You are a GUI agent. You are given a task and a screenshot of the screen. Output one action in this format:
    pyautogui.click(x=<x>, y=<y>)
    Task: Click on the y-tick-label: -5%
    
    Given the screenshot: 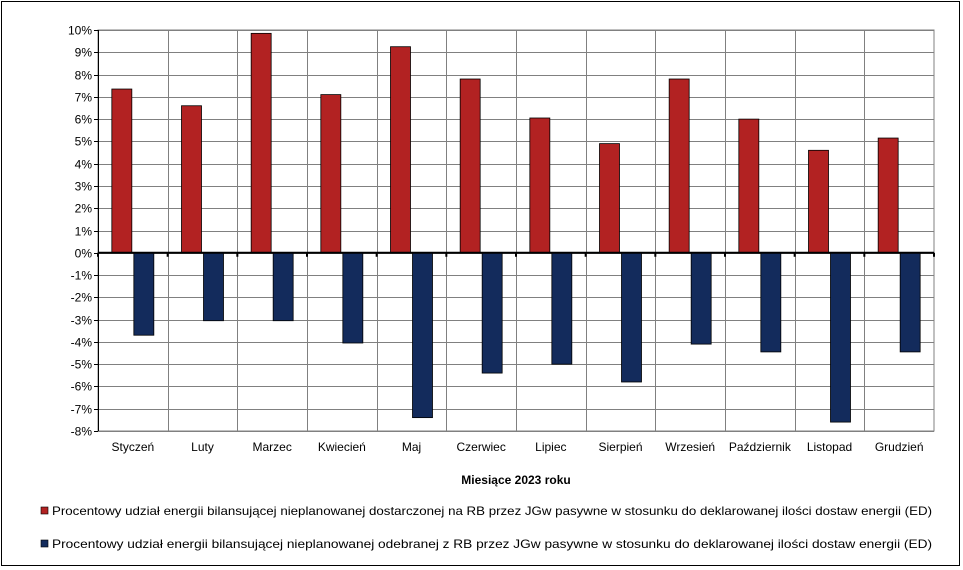 What is the action you would take?
    pyautogui.click(x=82, y=365)
    